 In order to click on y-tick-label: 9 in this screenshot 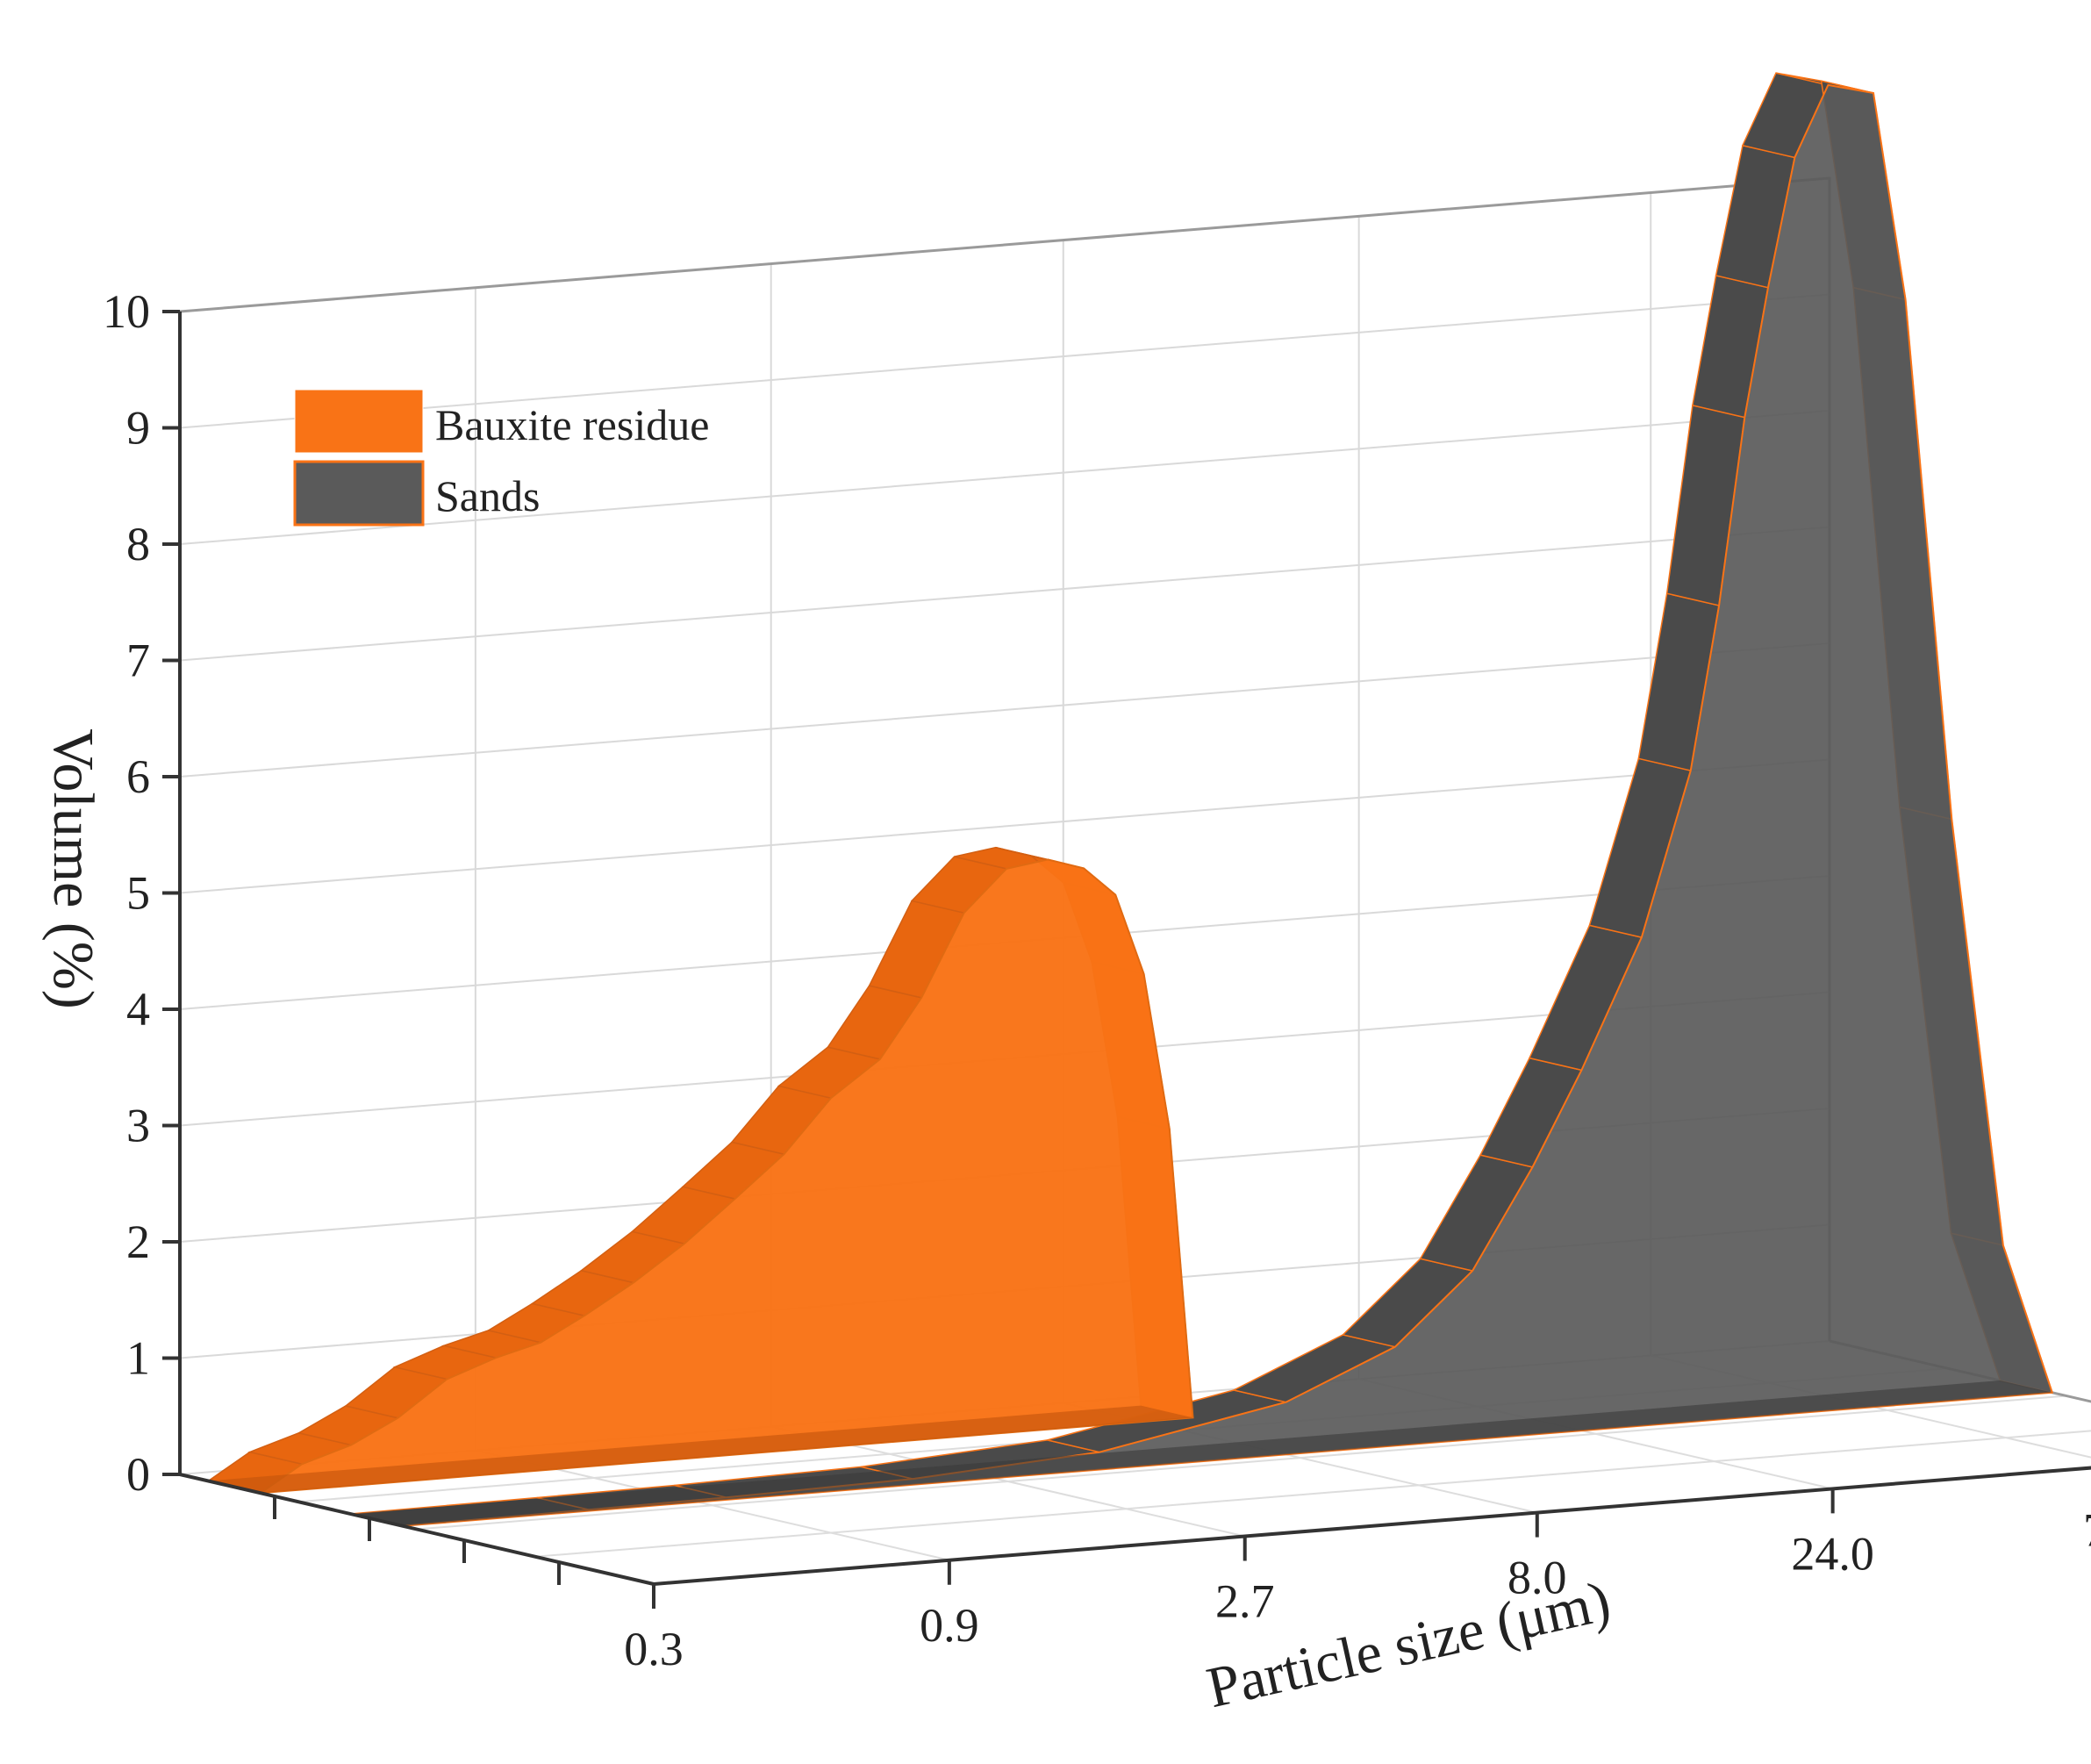, I will do `click(138, 428)`.